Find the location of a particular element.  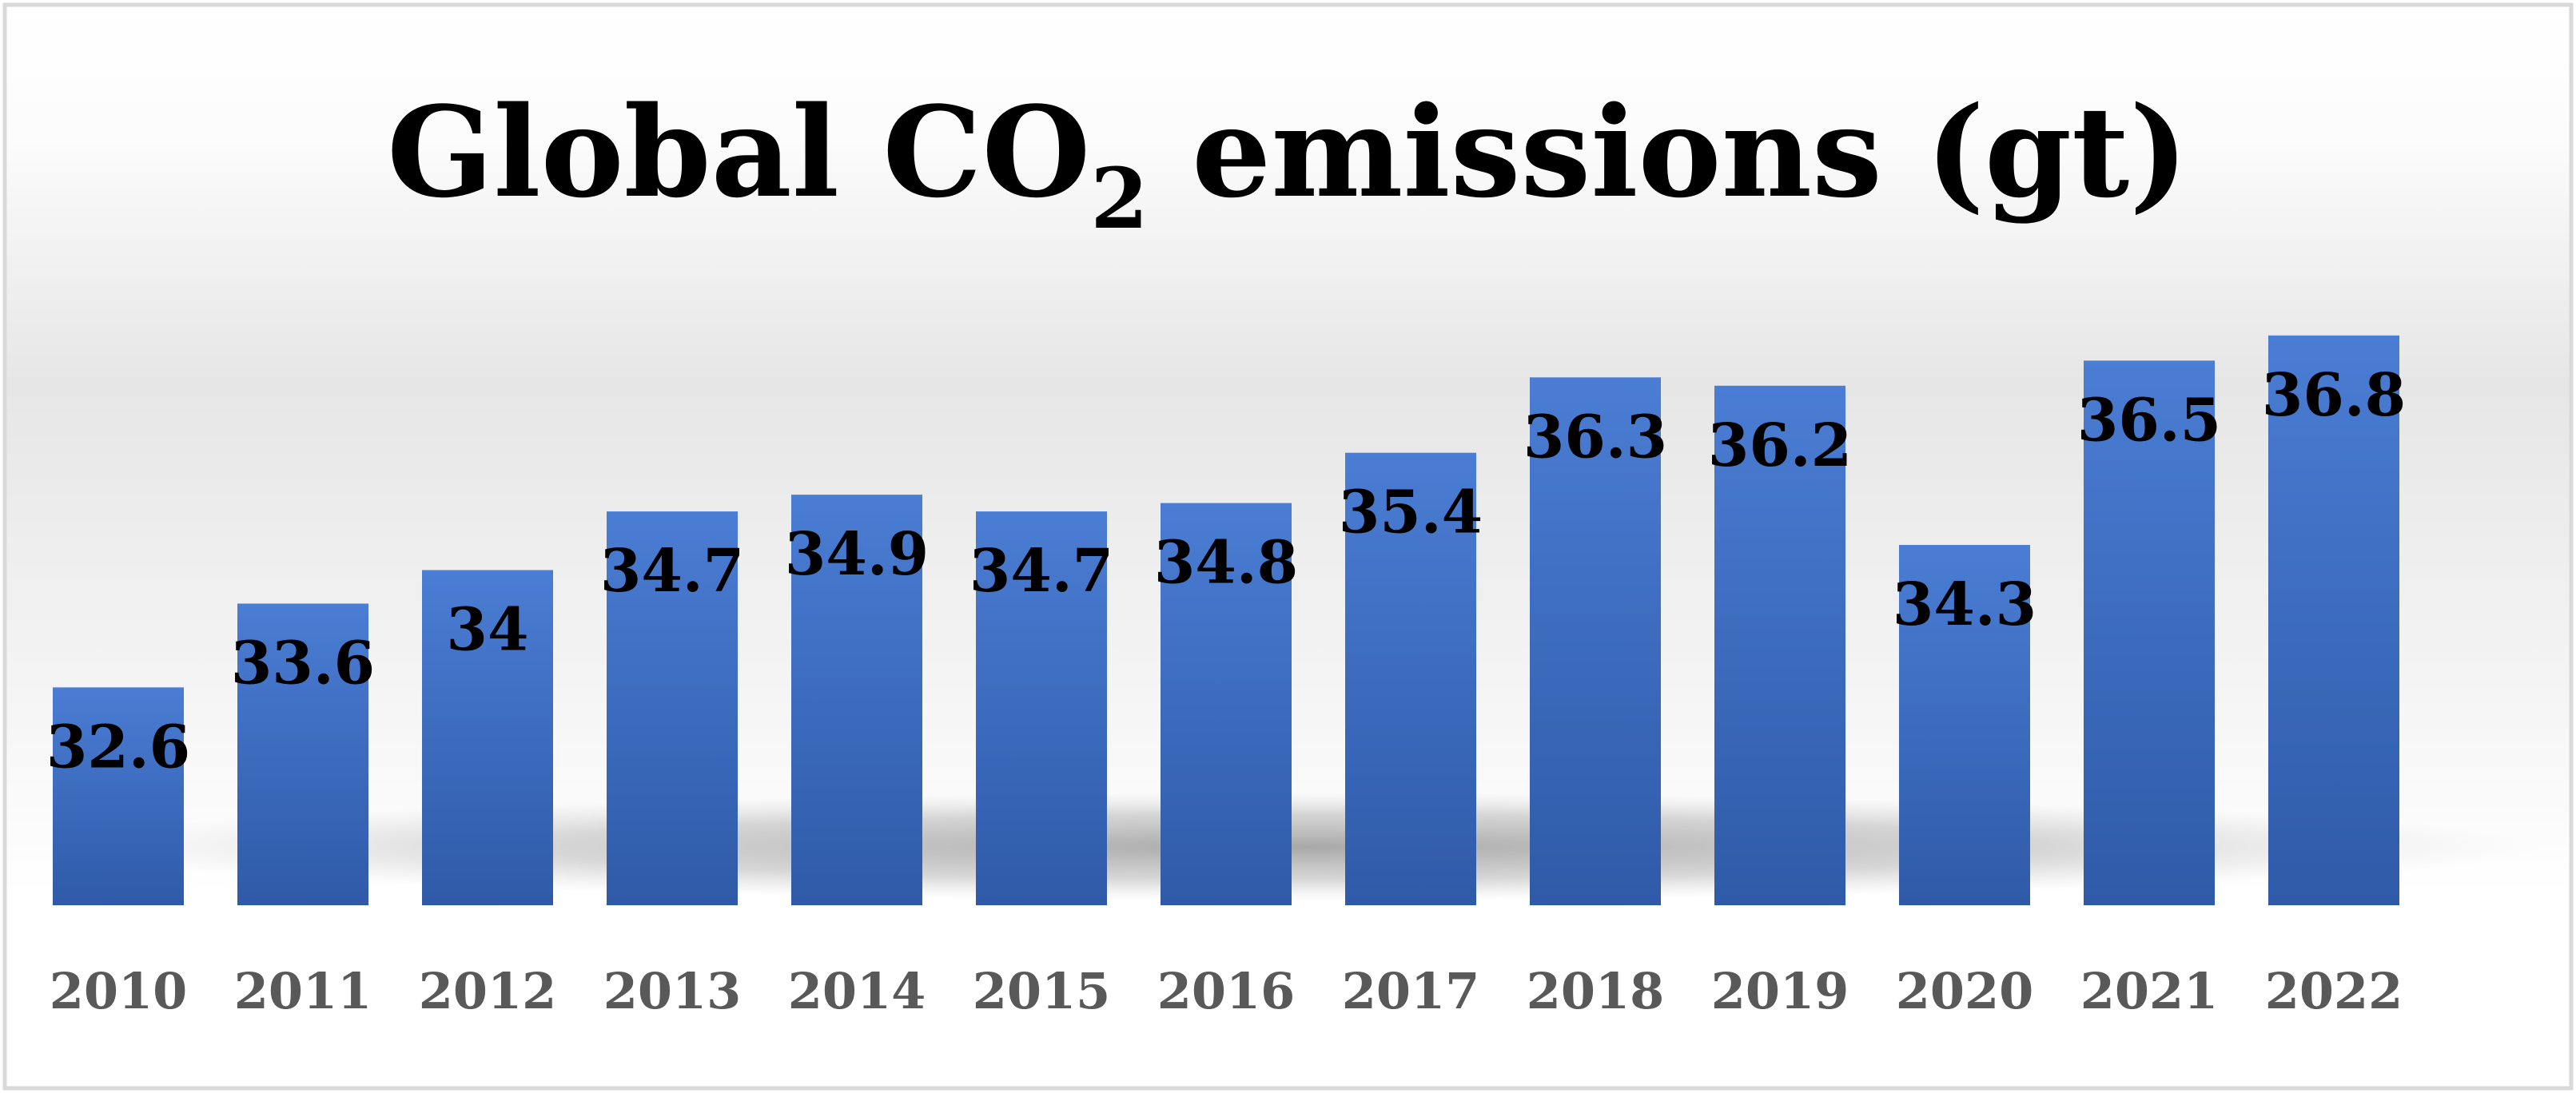

bar-2017 is located at coordinates (1410, 678).